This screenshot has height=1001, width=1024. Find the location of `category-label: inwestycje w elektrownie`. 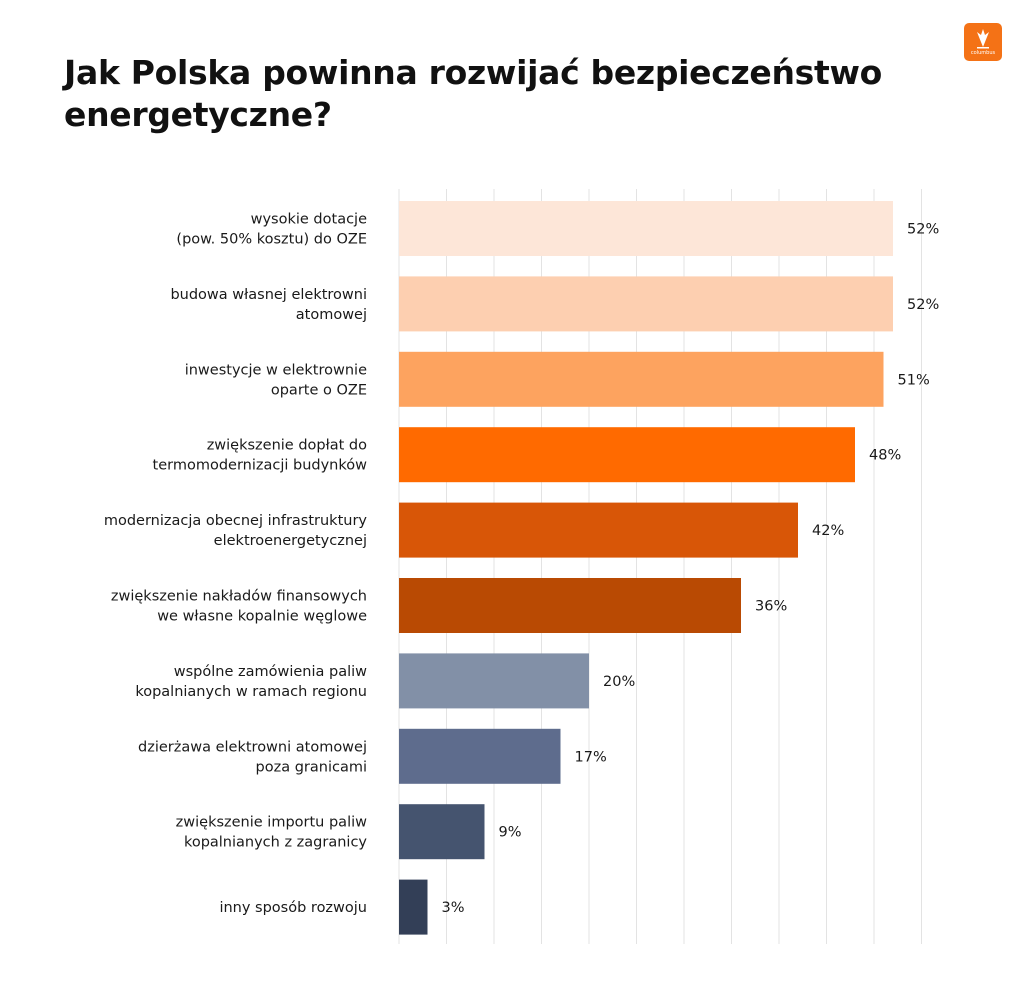

category-label: inwestycje w elektrownie is located at coordinates (276, 370).